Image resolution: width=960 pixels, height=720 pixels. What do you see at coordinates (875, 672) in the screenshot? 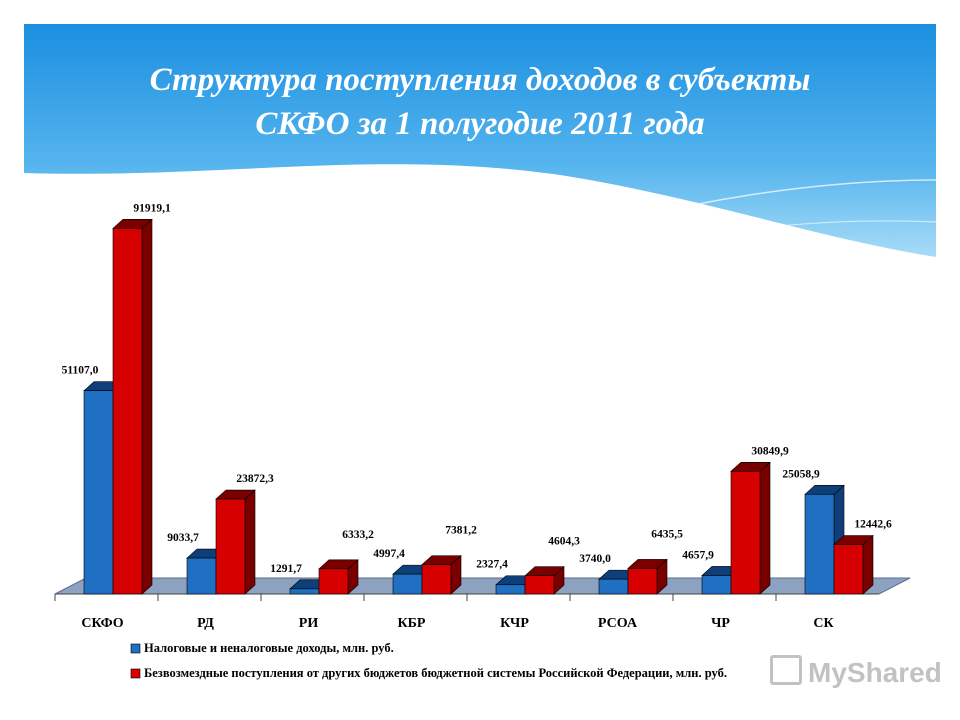
I see `watermark-text: MyShared` at bounding box center [875, 672].